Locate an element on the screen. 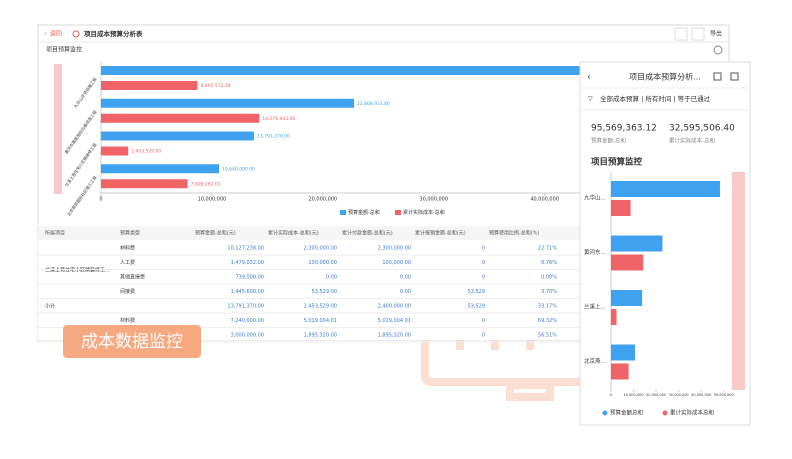  list-button is located at coordinates (717, 76).